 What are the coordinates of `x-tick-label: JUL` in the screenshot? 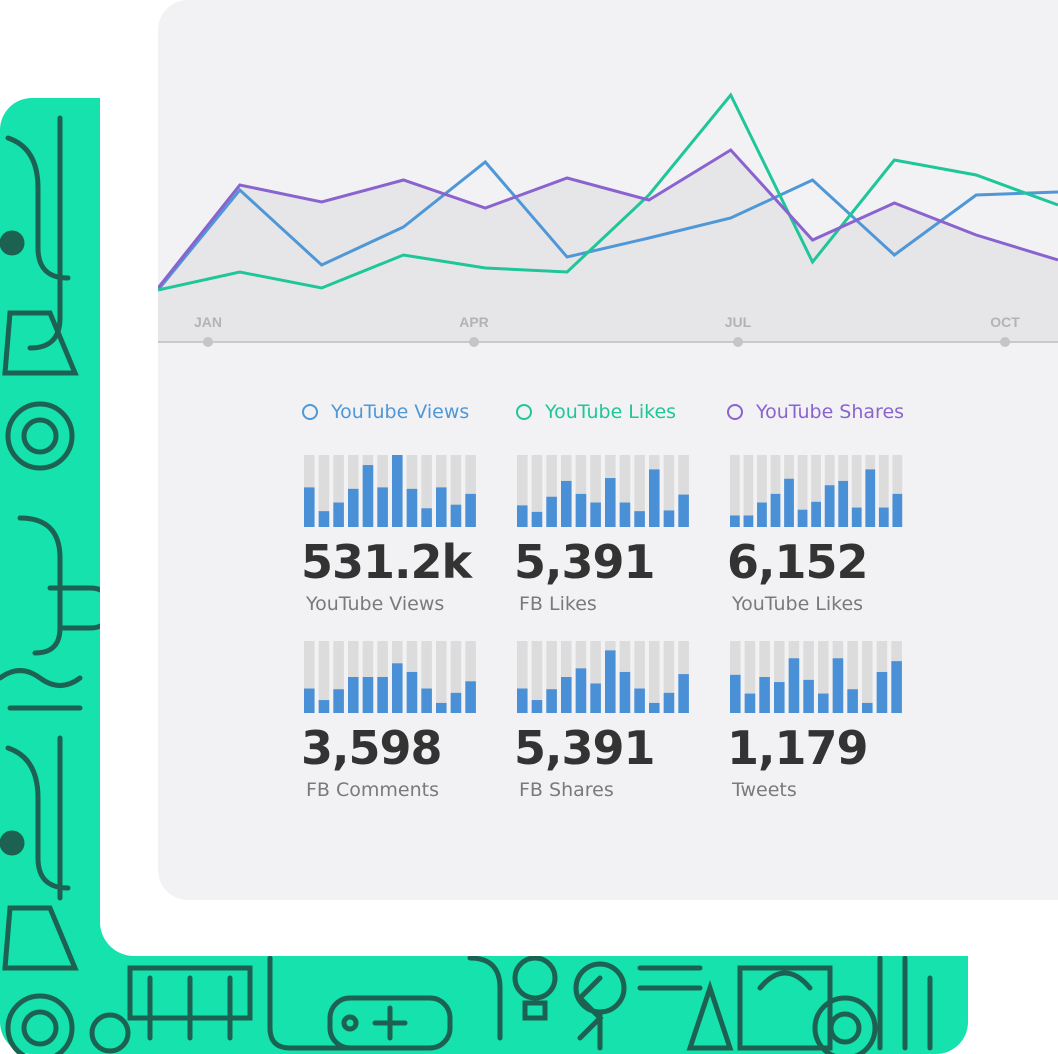 It's located at (738, 322).